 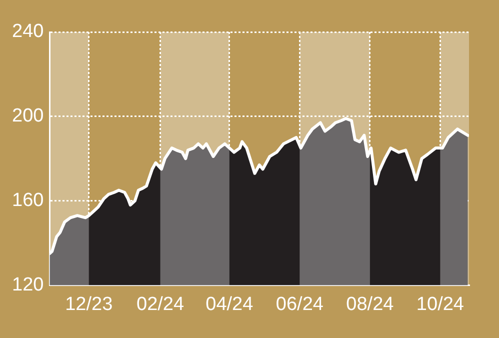 I want to click on y-tick-label: 240, so click(x=28, y=31).